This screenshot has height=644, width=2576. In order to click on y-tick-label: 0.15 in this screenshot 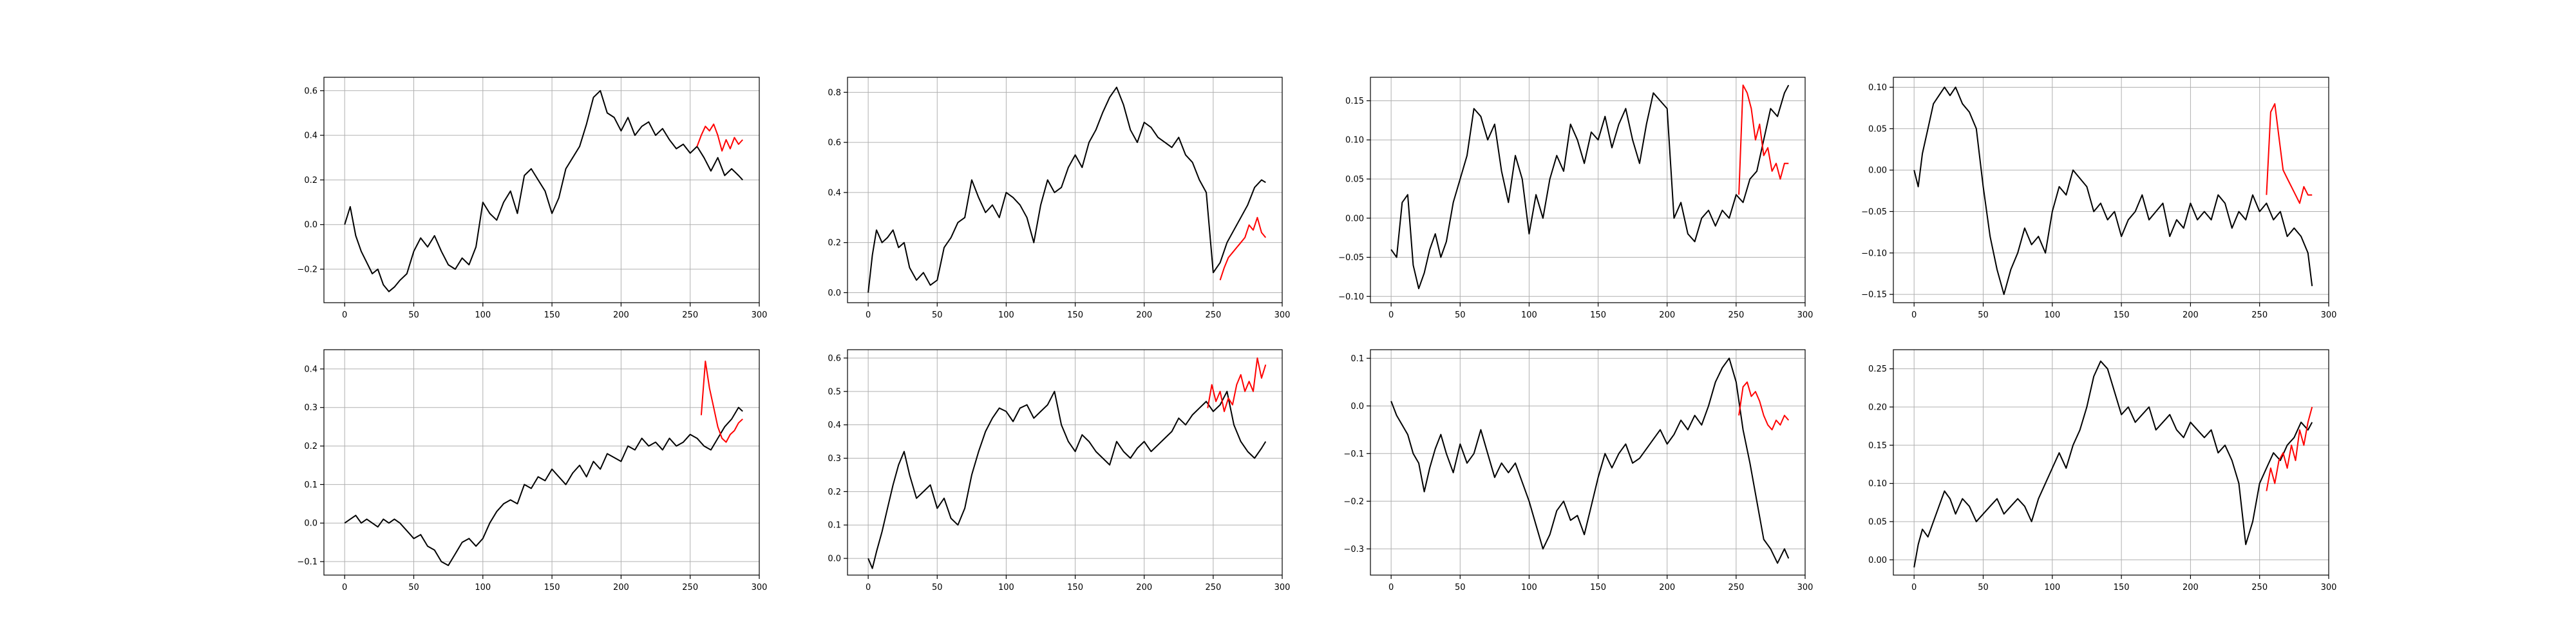, I will do `click(1354, 101)`.